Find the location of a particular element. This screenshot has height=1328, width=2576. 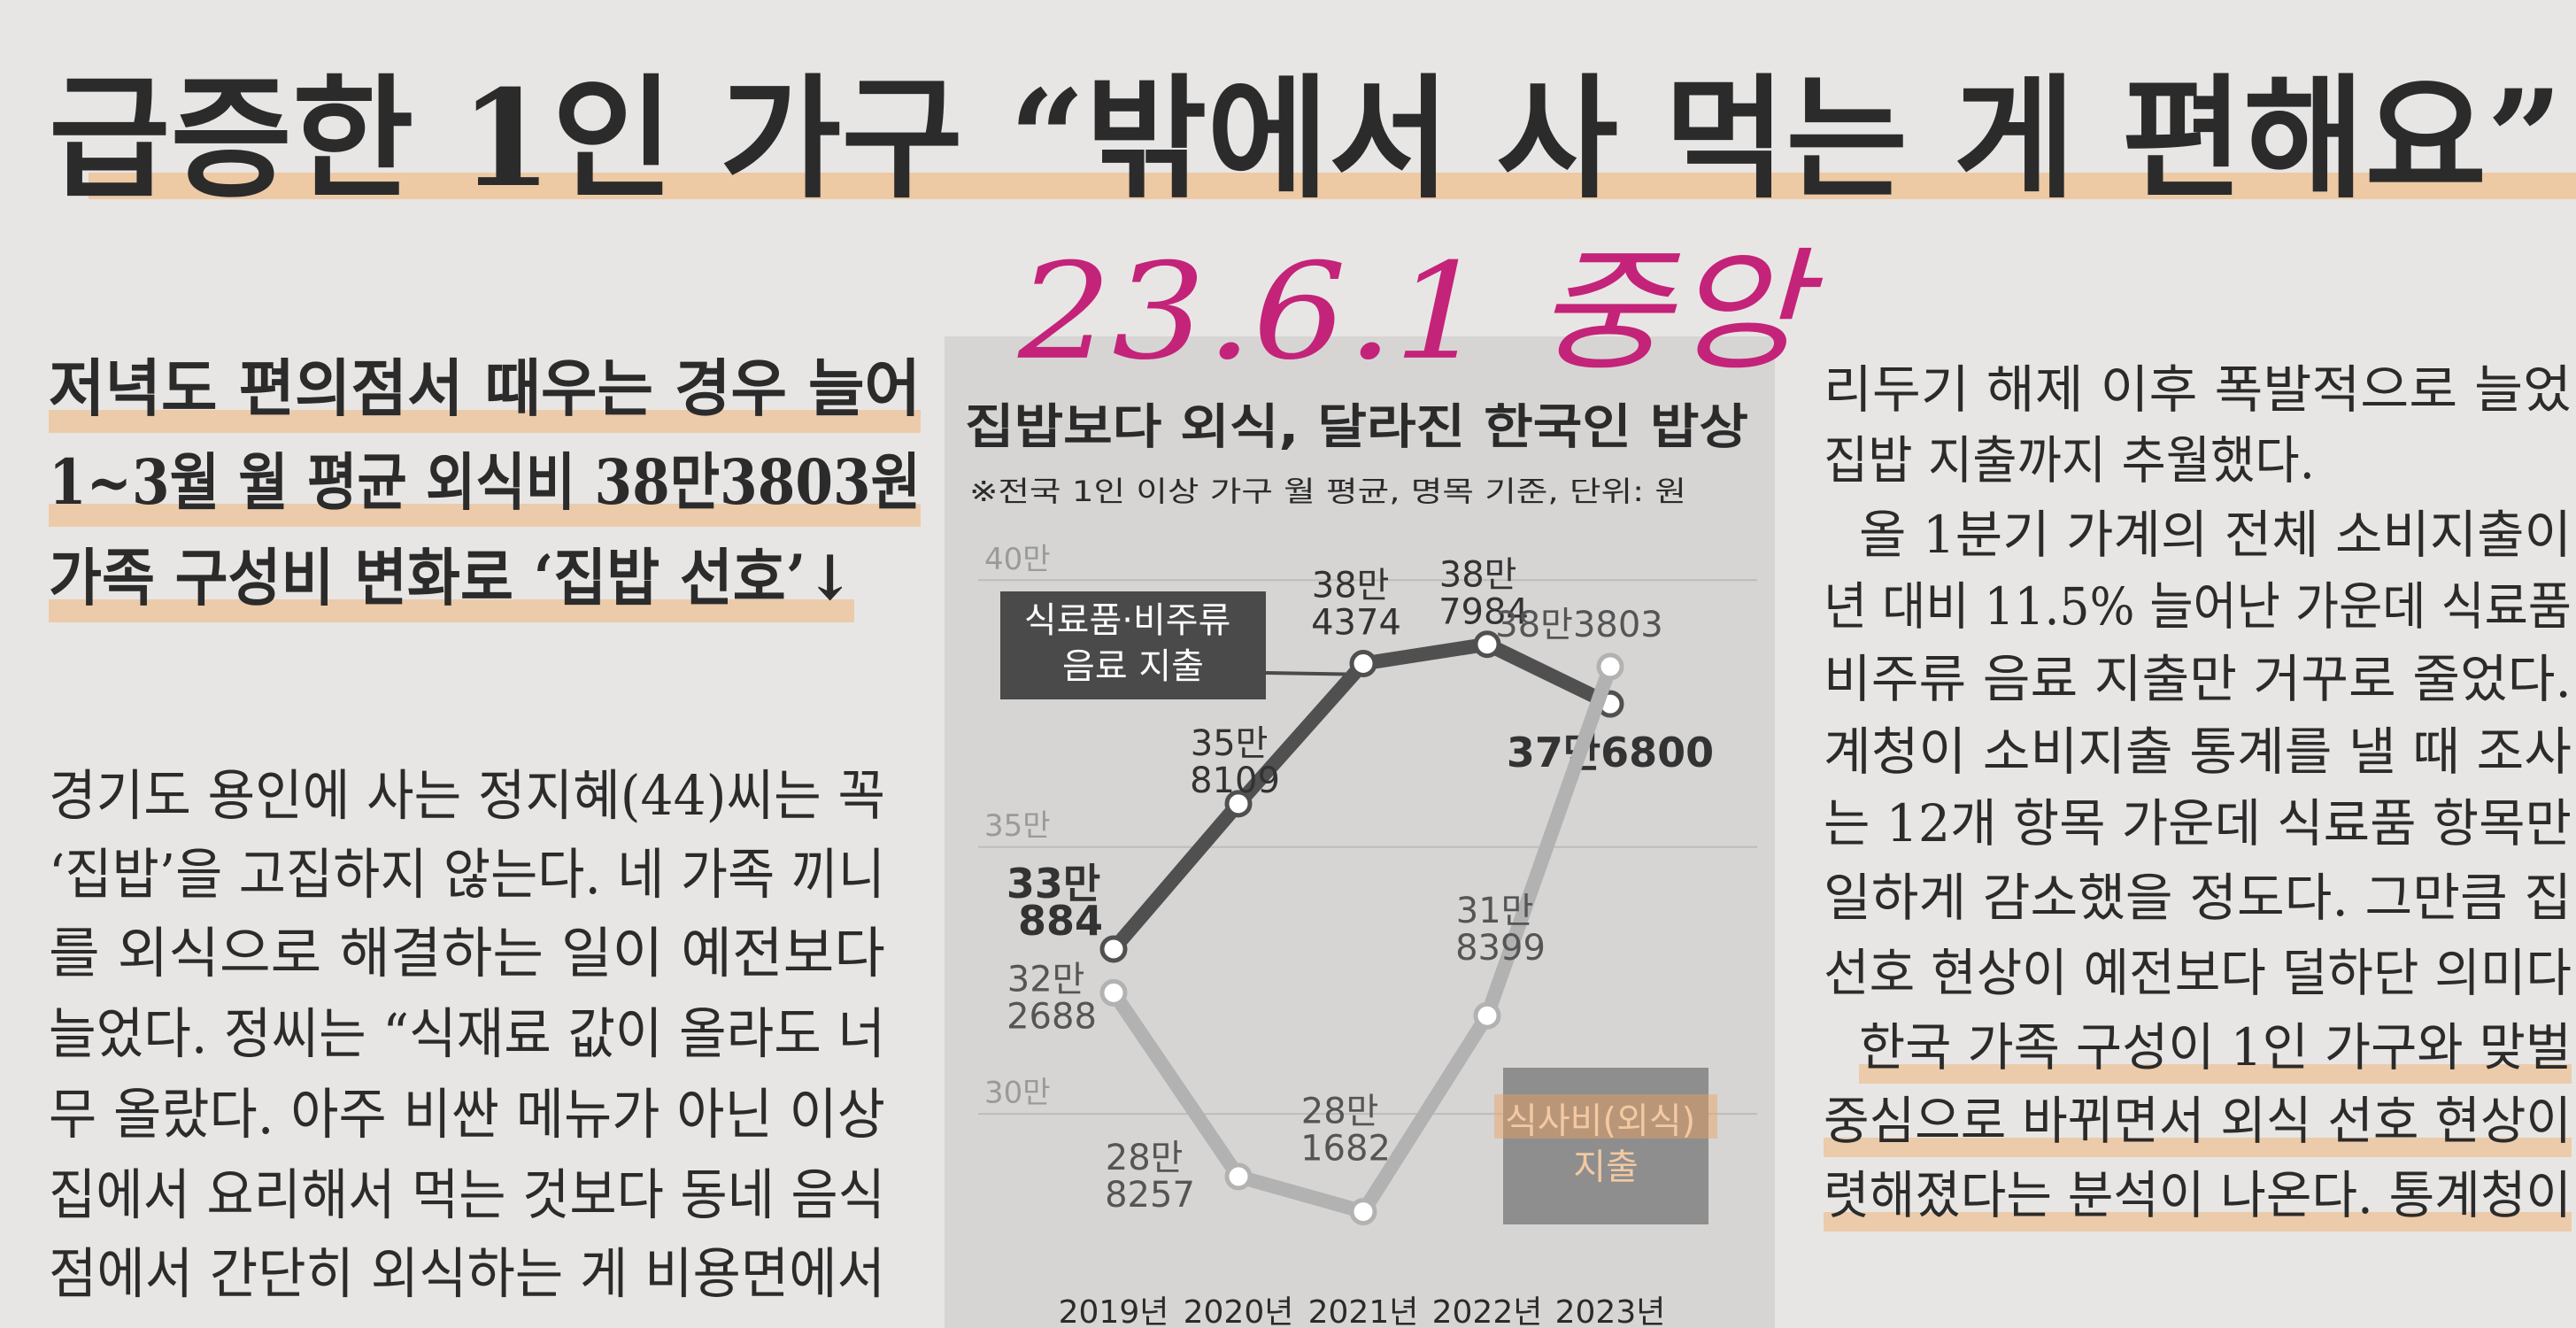

body-line: 리두기 해제 이후 폭발적으로 늘었 is located at coordinates (2198, 389).